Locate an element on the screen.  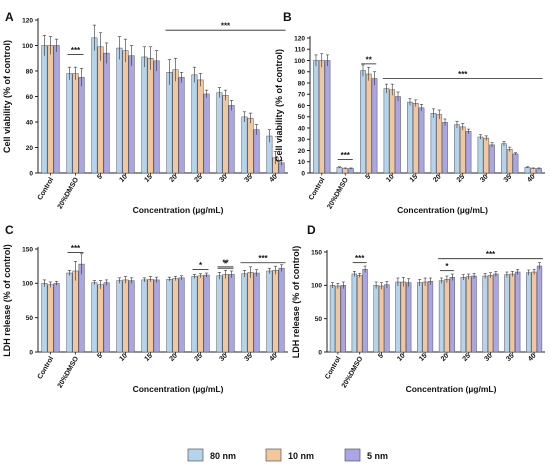
y-tick-label: 40 is located at coordinates (302, 128).